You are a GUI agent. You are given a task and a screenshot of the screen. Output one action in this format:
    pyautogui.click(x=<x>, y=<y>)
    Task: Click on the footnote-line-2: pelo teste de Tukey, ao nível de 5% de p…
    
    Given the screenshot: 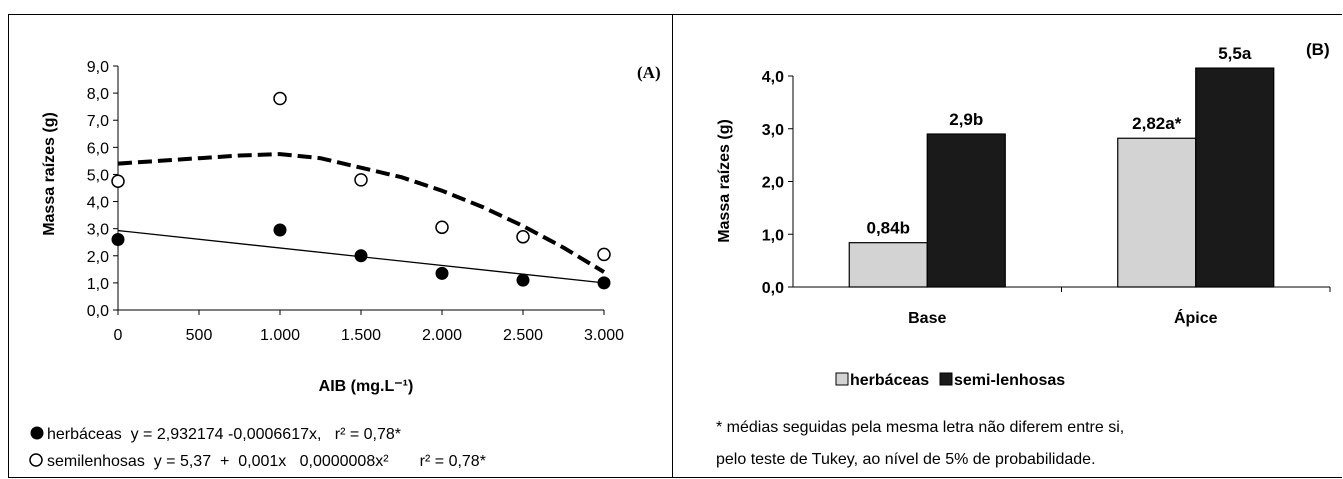 What is the action you would take?
    pyautogui.click(x=906, y=459)
    